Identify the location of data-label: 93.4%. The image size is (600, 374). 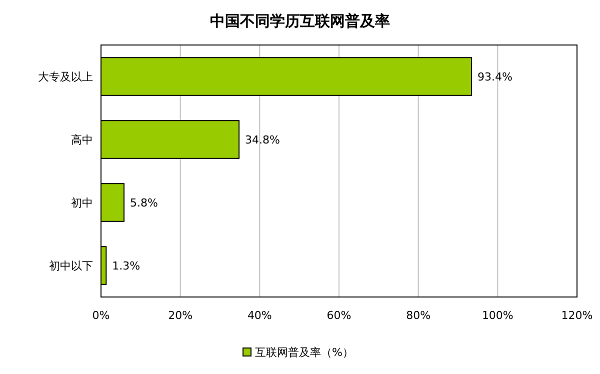
(494, 77).